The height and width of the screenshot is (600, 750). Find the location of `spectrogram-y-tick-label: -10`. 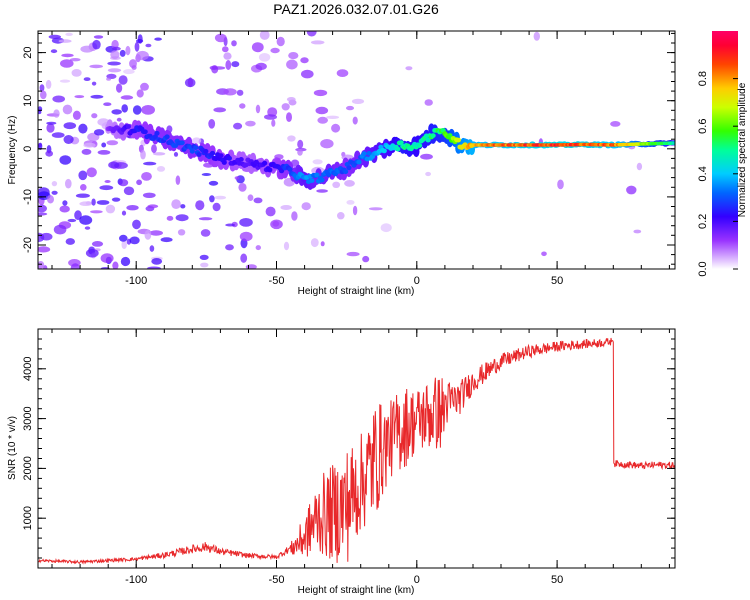

spectrogram-y-tick-label: -10 is located at coordinates (28, 197).